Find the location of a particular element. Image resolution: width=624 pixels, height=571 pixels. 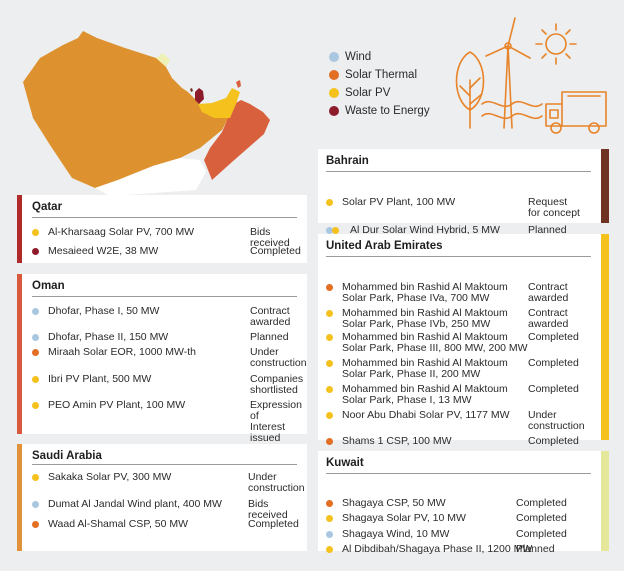

yemen-region is located at coordinates (150, 177).